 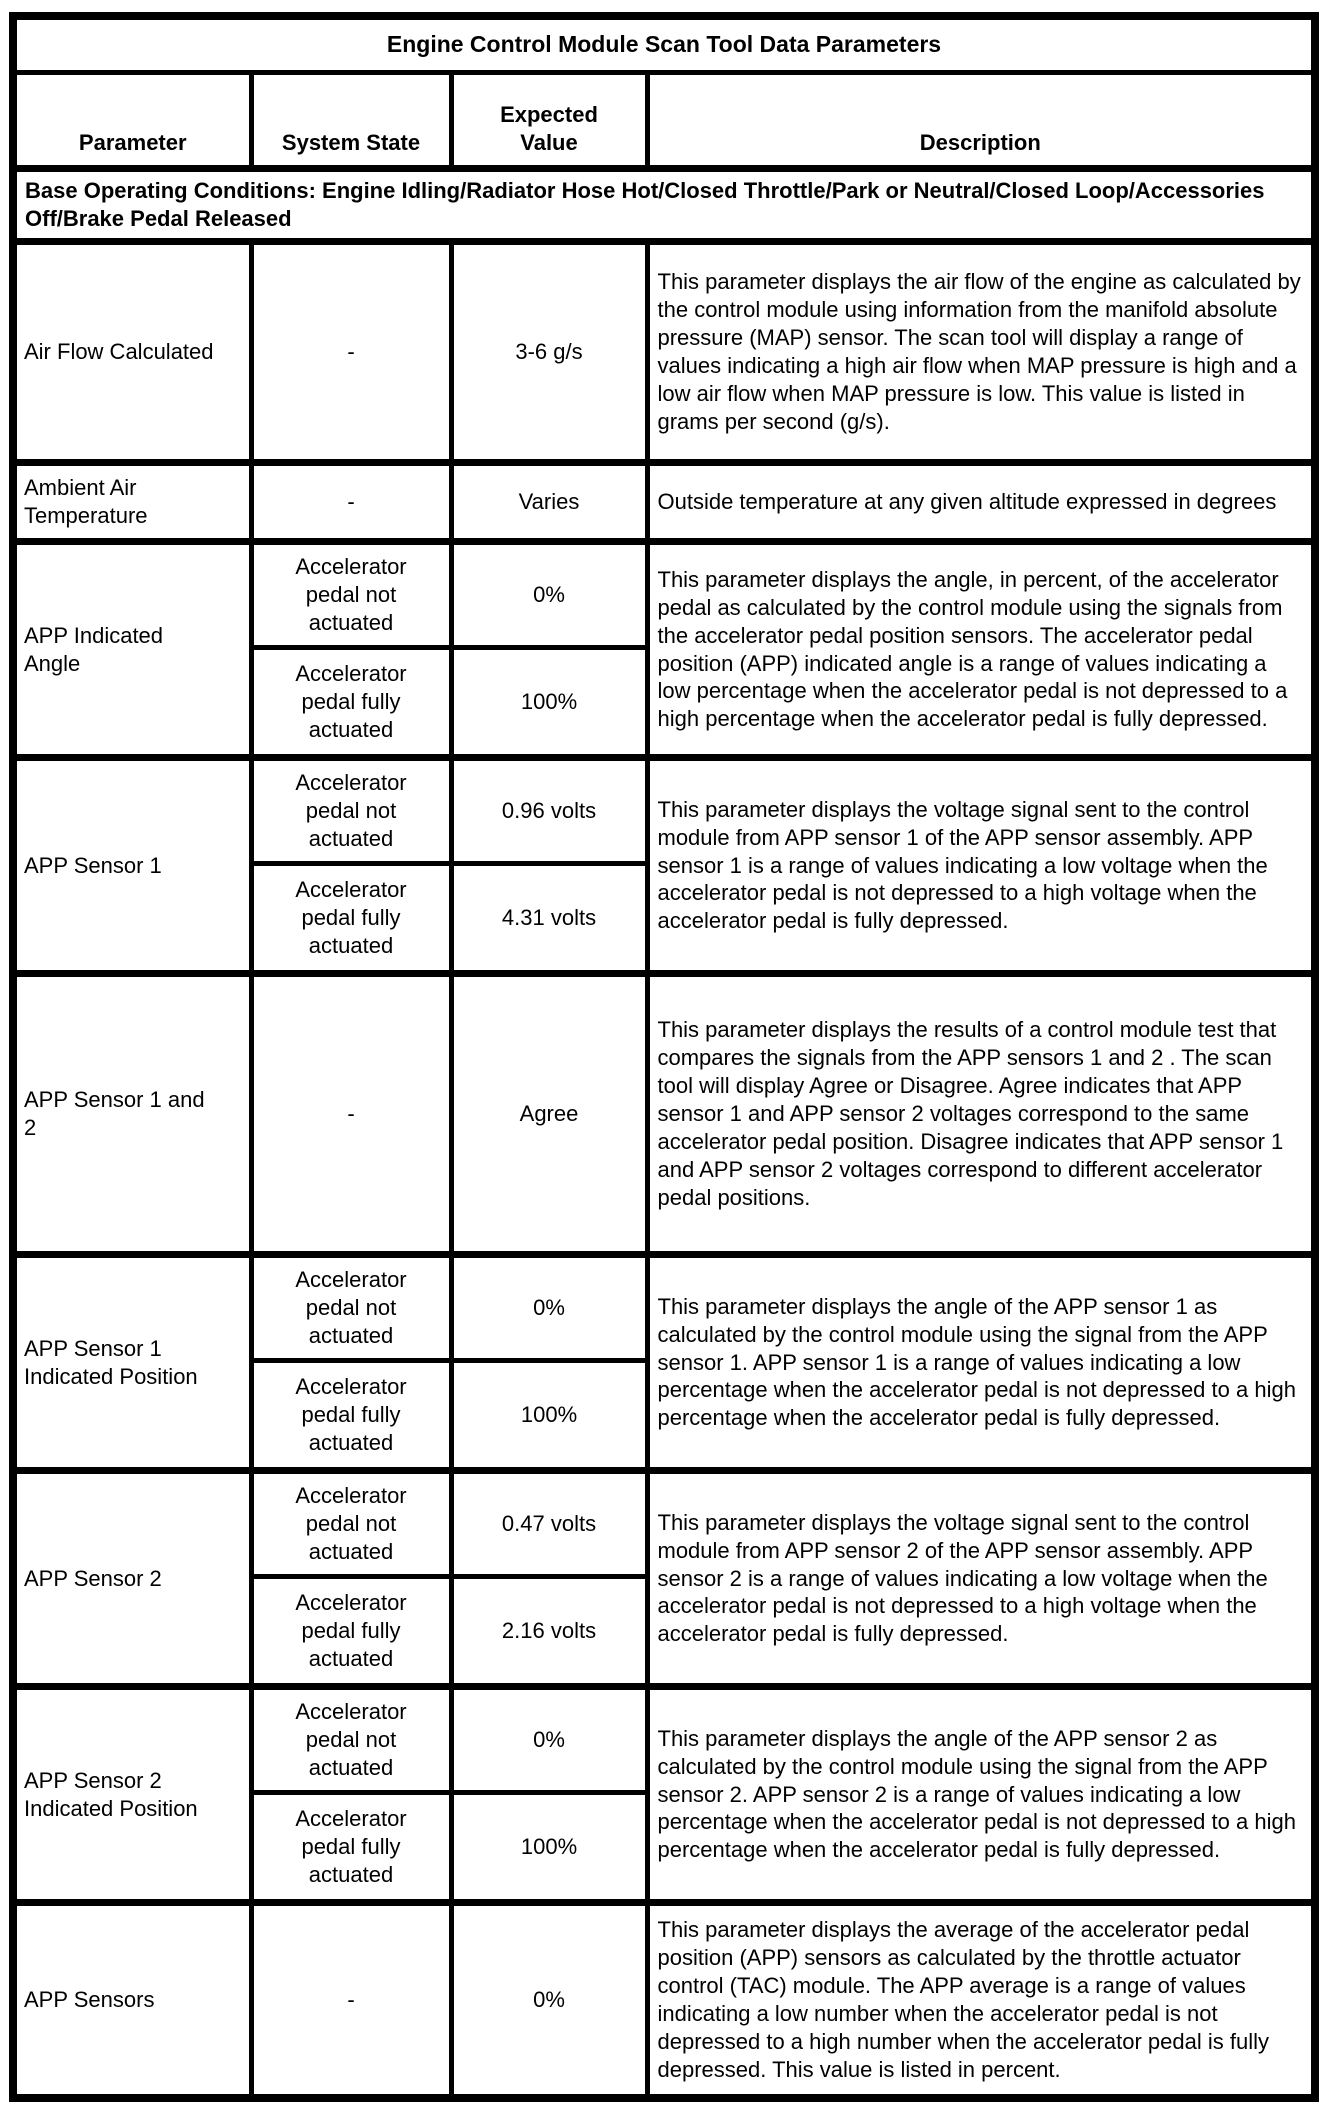 What do you see at coordinates (132, 1362) in the screenshot?
I see `param-cell: APP Sensor 1 Indicated Position` at bounding box center [132, 1362].